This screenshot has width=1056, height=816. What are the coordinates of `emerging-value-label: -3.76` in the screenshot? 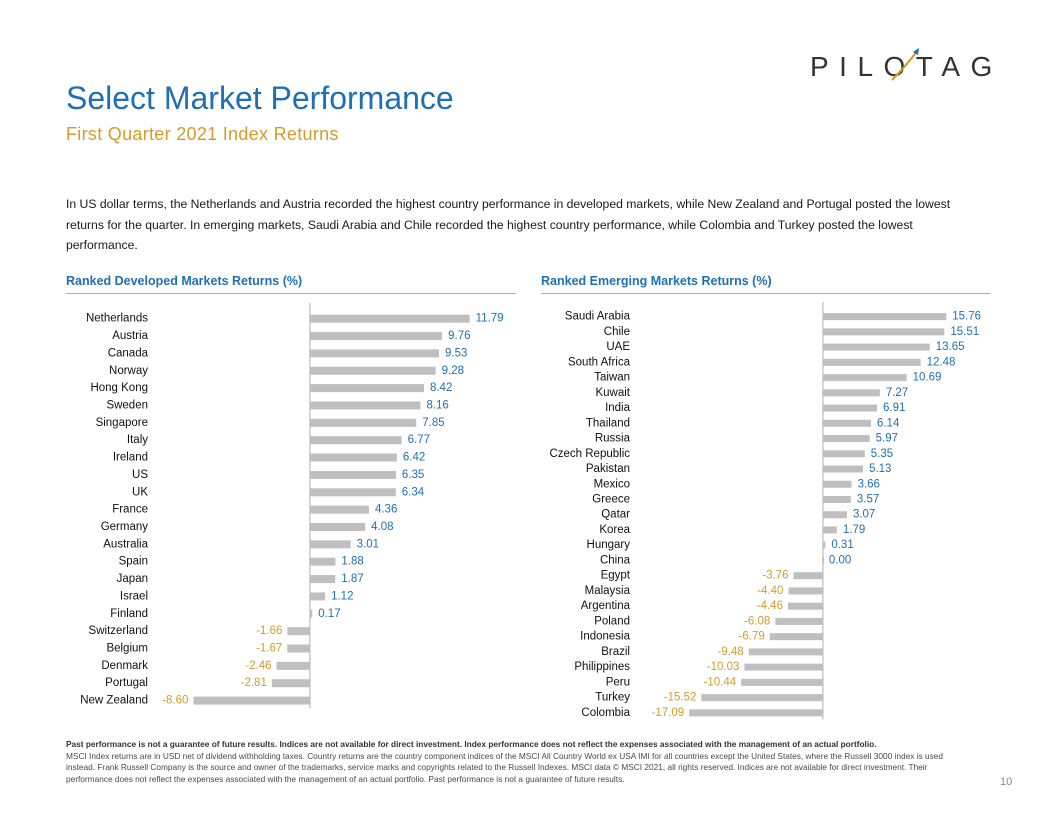 It's located at (775, 576).